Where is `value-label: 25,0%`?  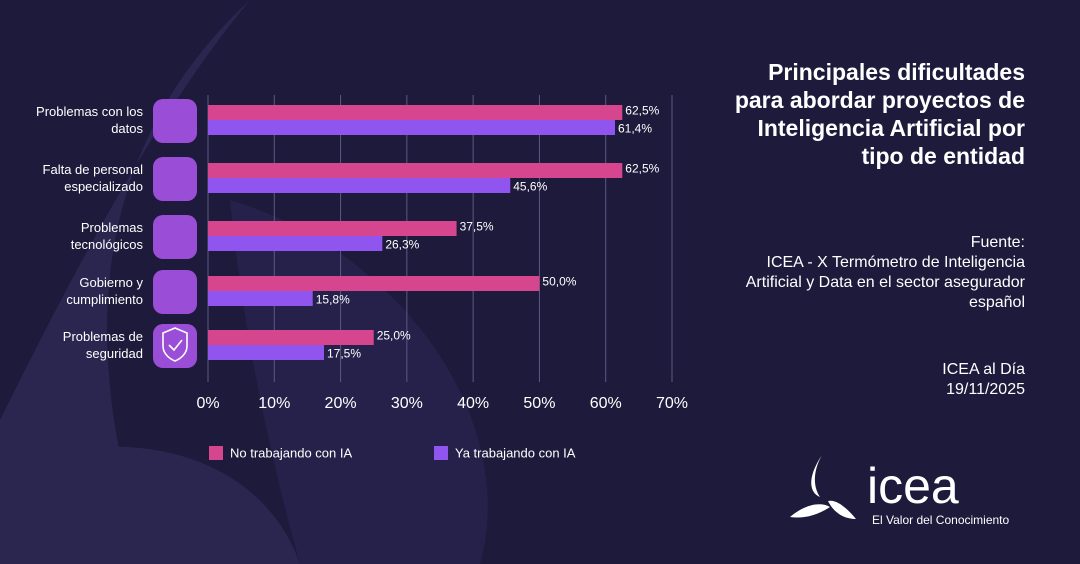
value-label: 25,0% is located at coordinates (394, 336).